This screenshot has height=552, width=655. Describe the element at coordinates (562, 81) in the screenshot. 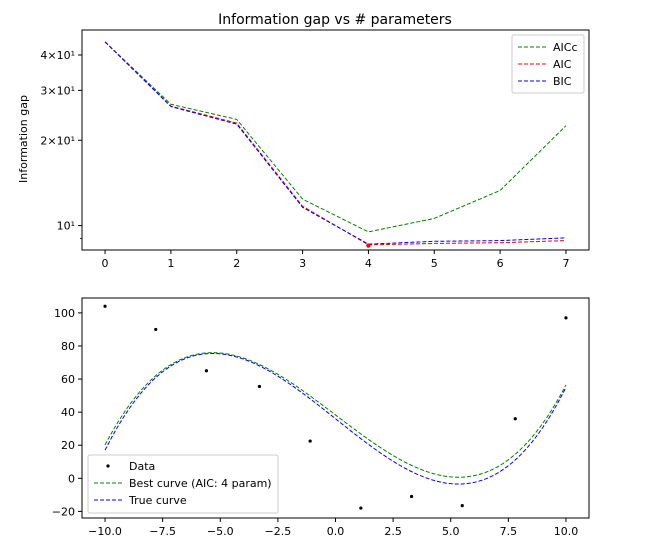

I see `legend-label: BIC` at that location.